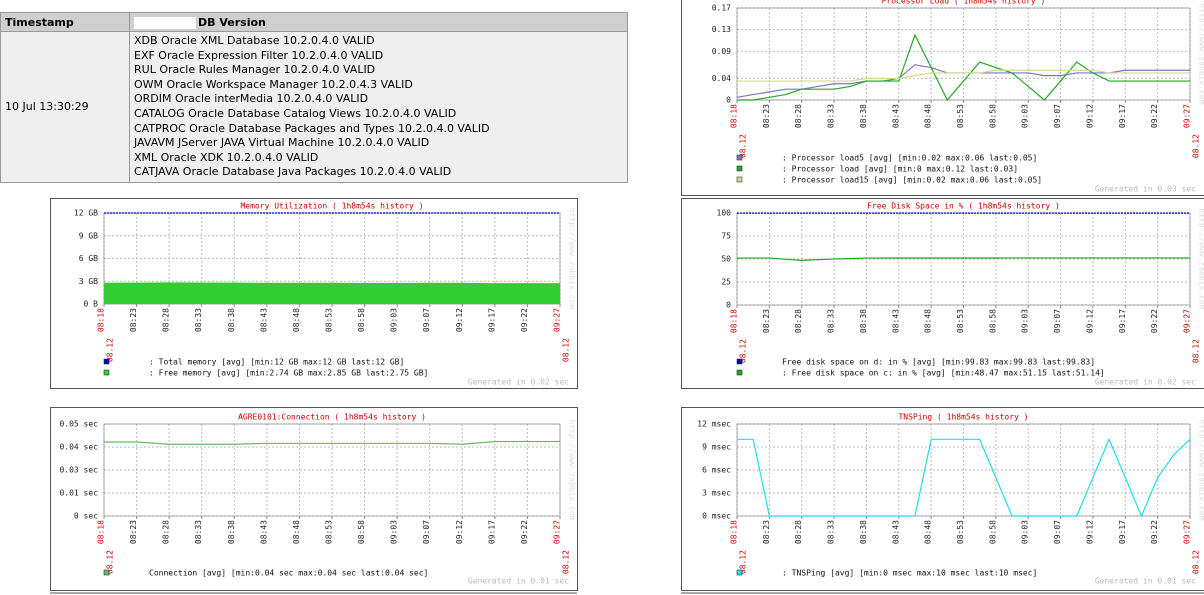 Image resolution: width=1204 pixels, height=595 pixels. What do you see at coordinates (963, 206) in the screenshot?
I see `graph-title: Free Disk Space in % ( 1h8m54s history )` at bounding box center [963, 206].